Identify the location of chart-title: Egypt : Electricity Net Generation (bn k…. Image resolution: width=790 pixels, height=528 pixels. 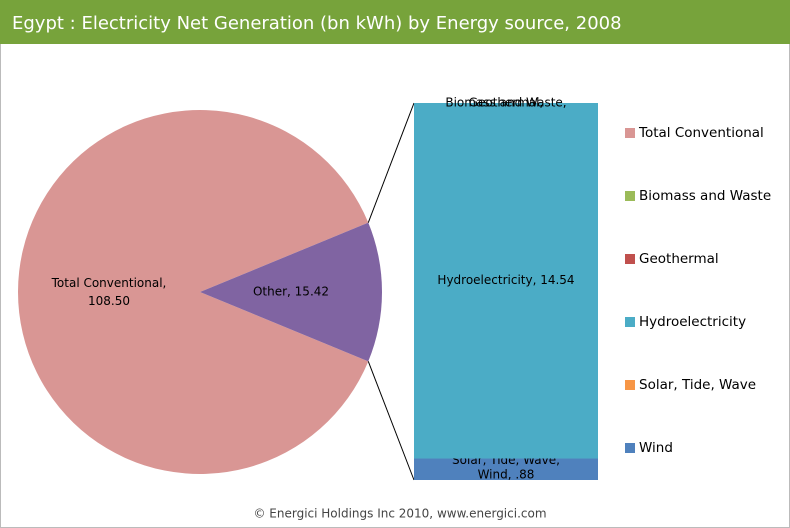
(317, 23).